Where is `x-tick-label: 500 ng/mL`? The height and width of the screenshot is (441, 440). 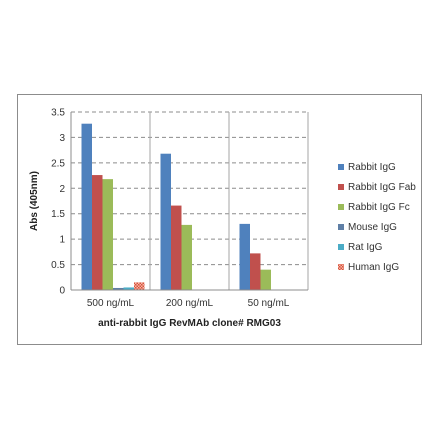
x-tick-label: 500 ng/mL is located at coordinates (111, 303).